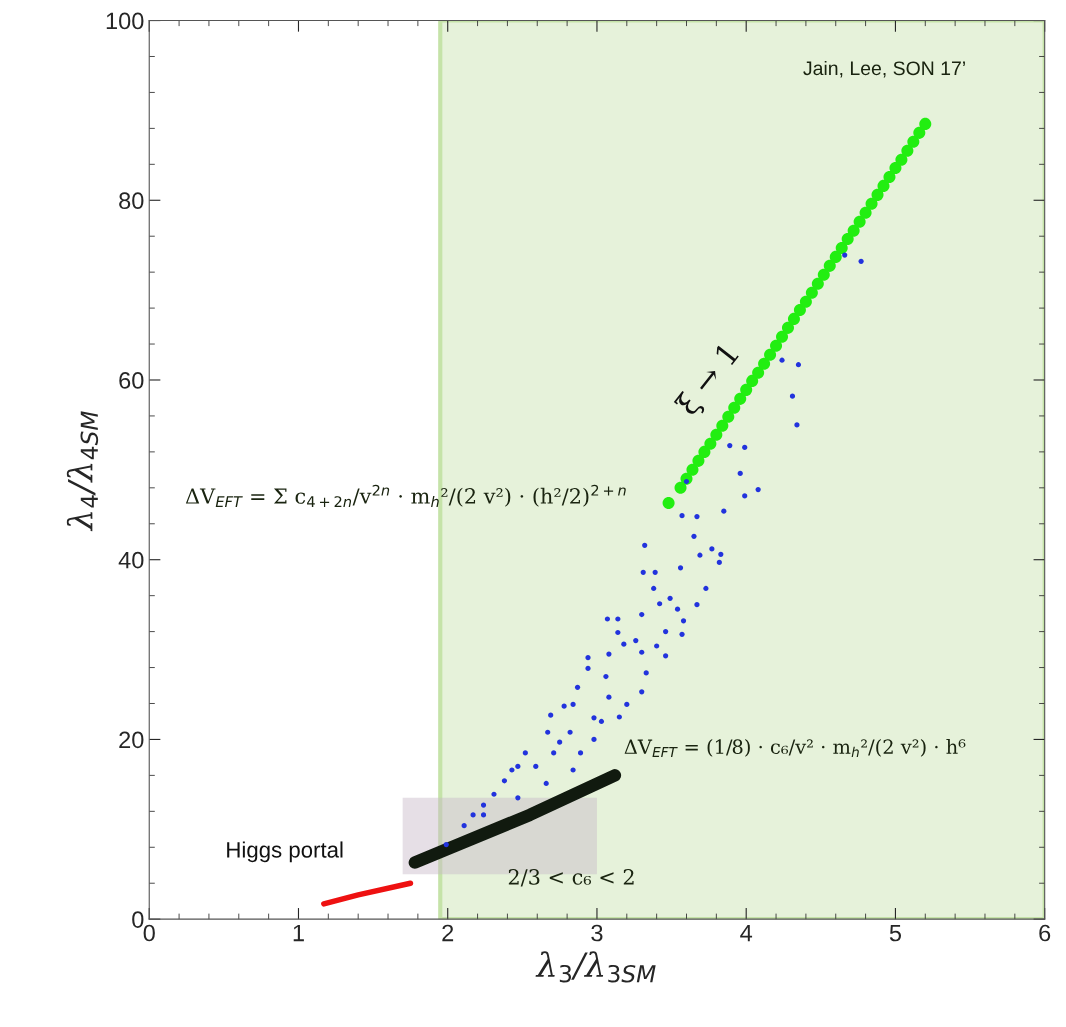  What do you see at coordinates (298, 933) in the screenshot?
I see `x-tick-label: 1` at bounding box center [298, 933].